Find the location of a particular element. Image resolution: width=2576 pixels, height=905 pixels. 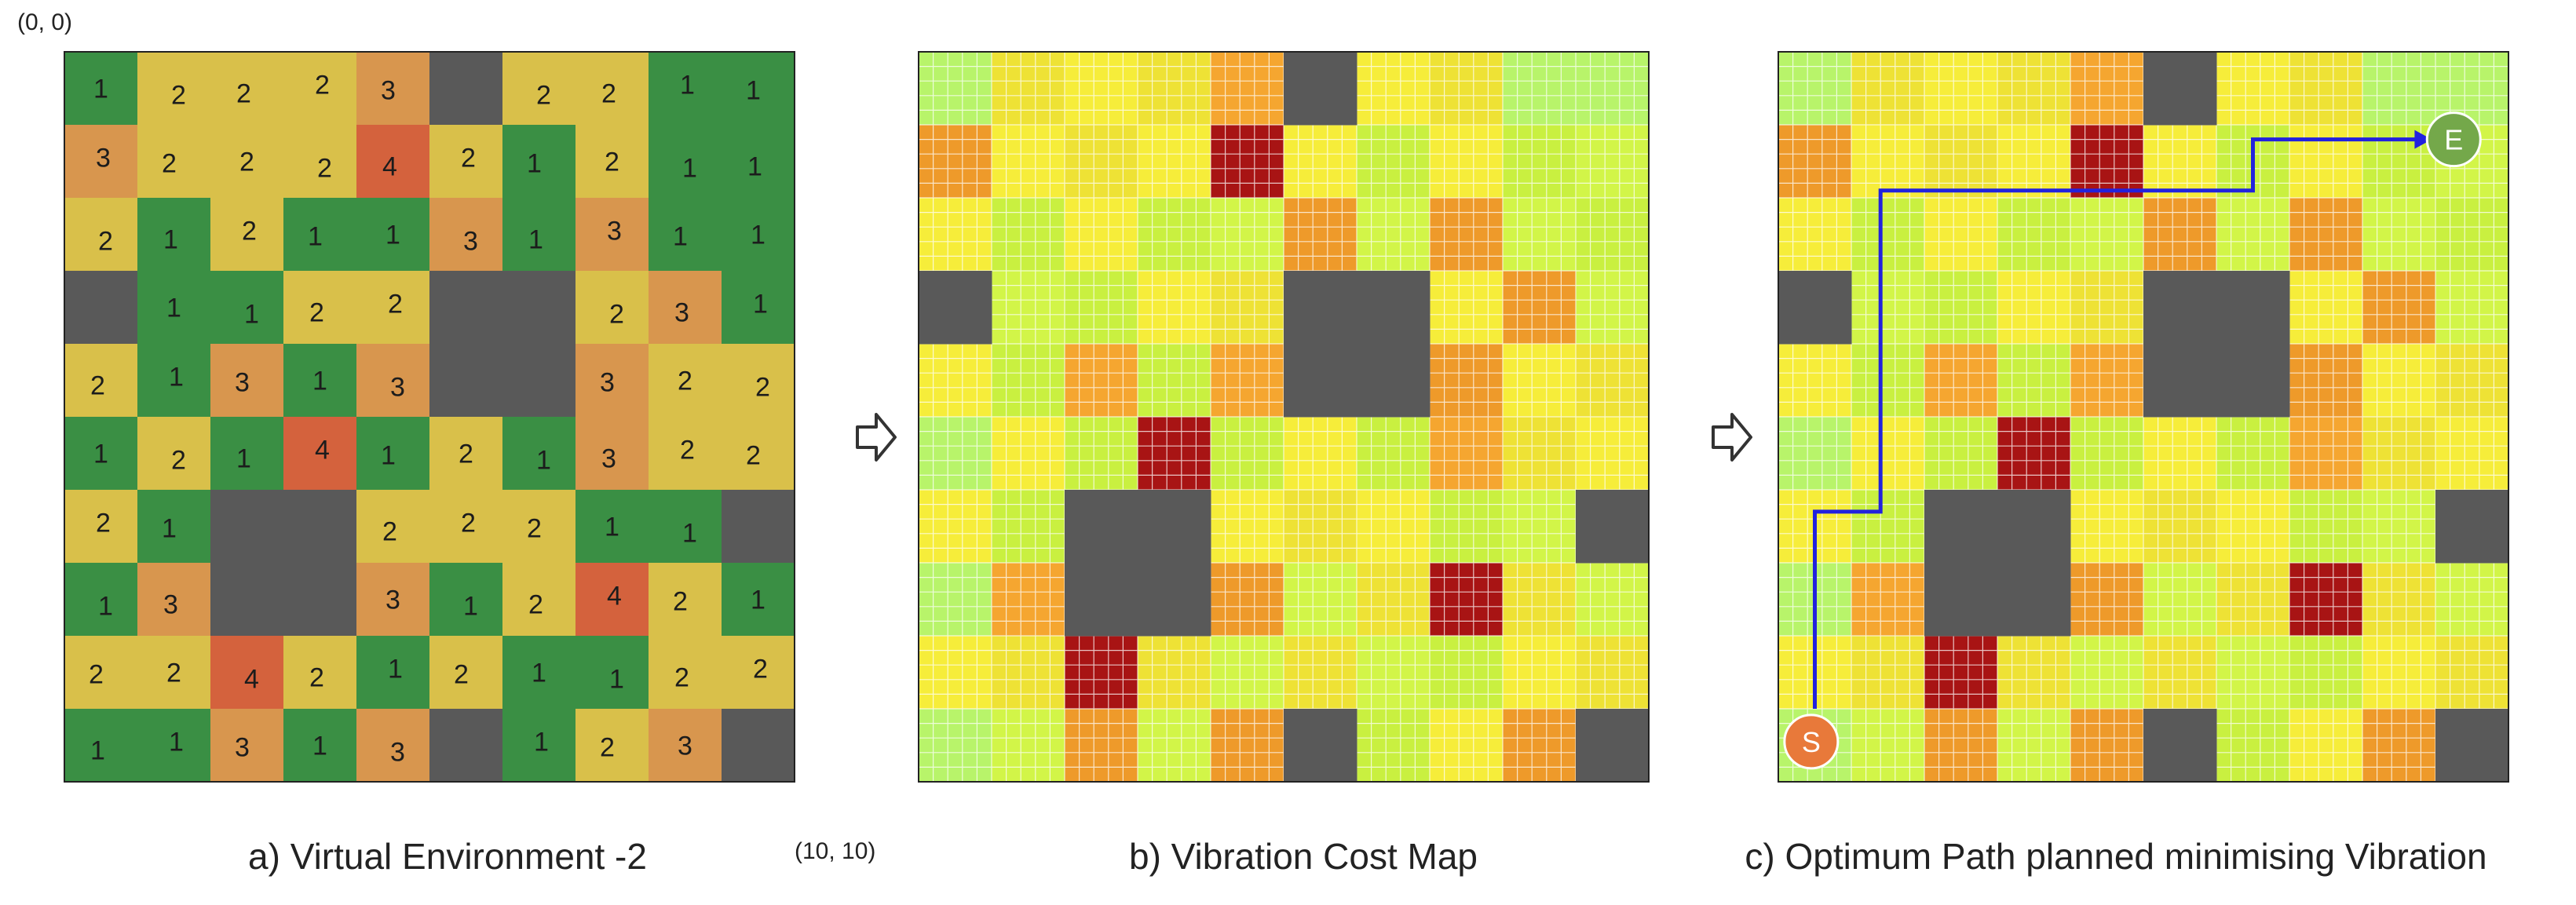

hollow-arrow-right-icon is located at coordinates (877, 437).